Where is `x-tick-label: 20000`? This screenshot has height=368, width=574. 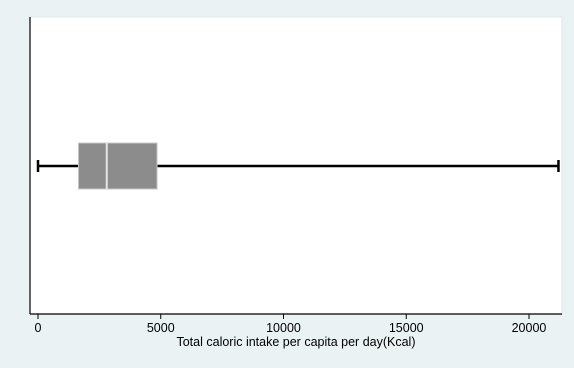 x-tick-label: 20000 is located at coordinates (529, 328).